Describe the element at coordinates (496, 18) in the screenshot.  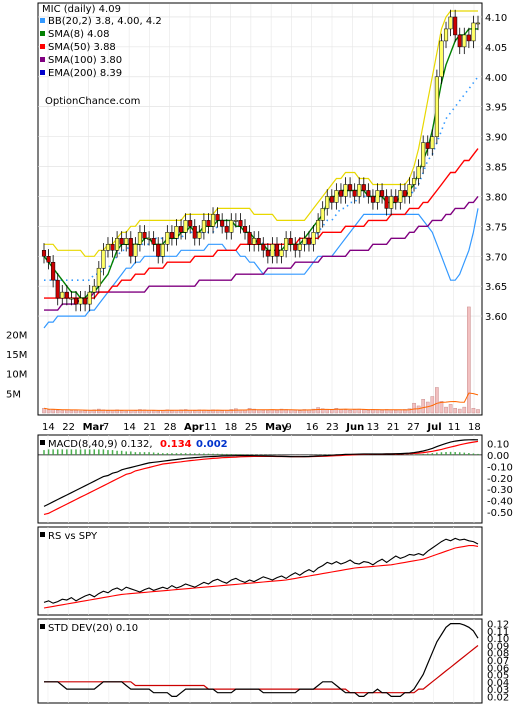
I see `price-y-tick: 4.10` at that location.